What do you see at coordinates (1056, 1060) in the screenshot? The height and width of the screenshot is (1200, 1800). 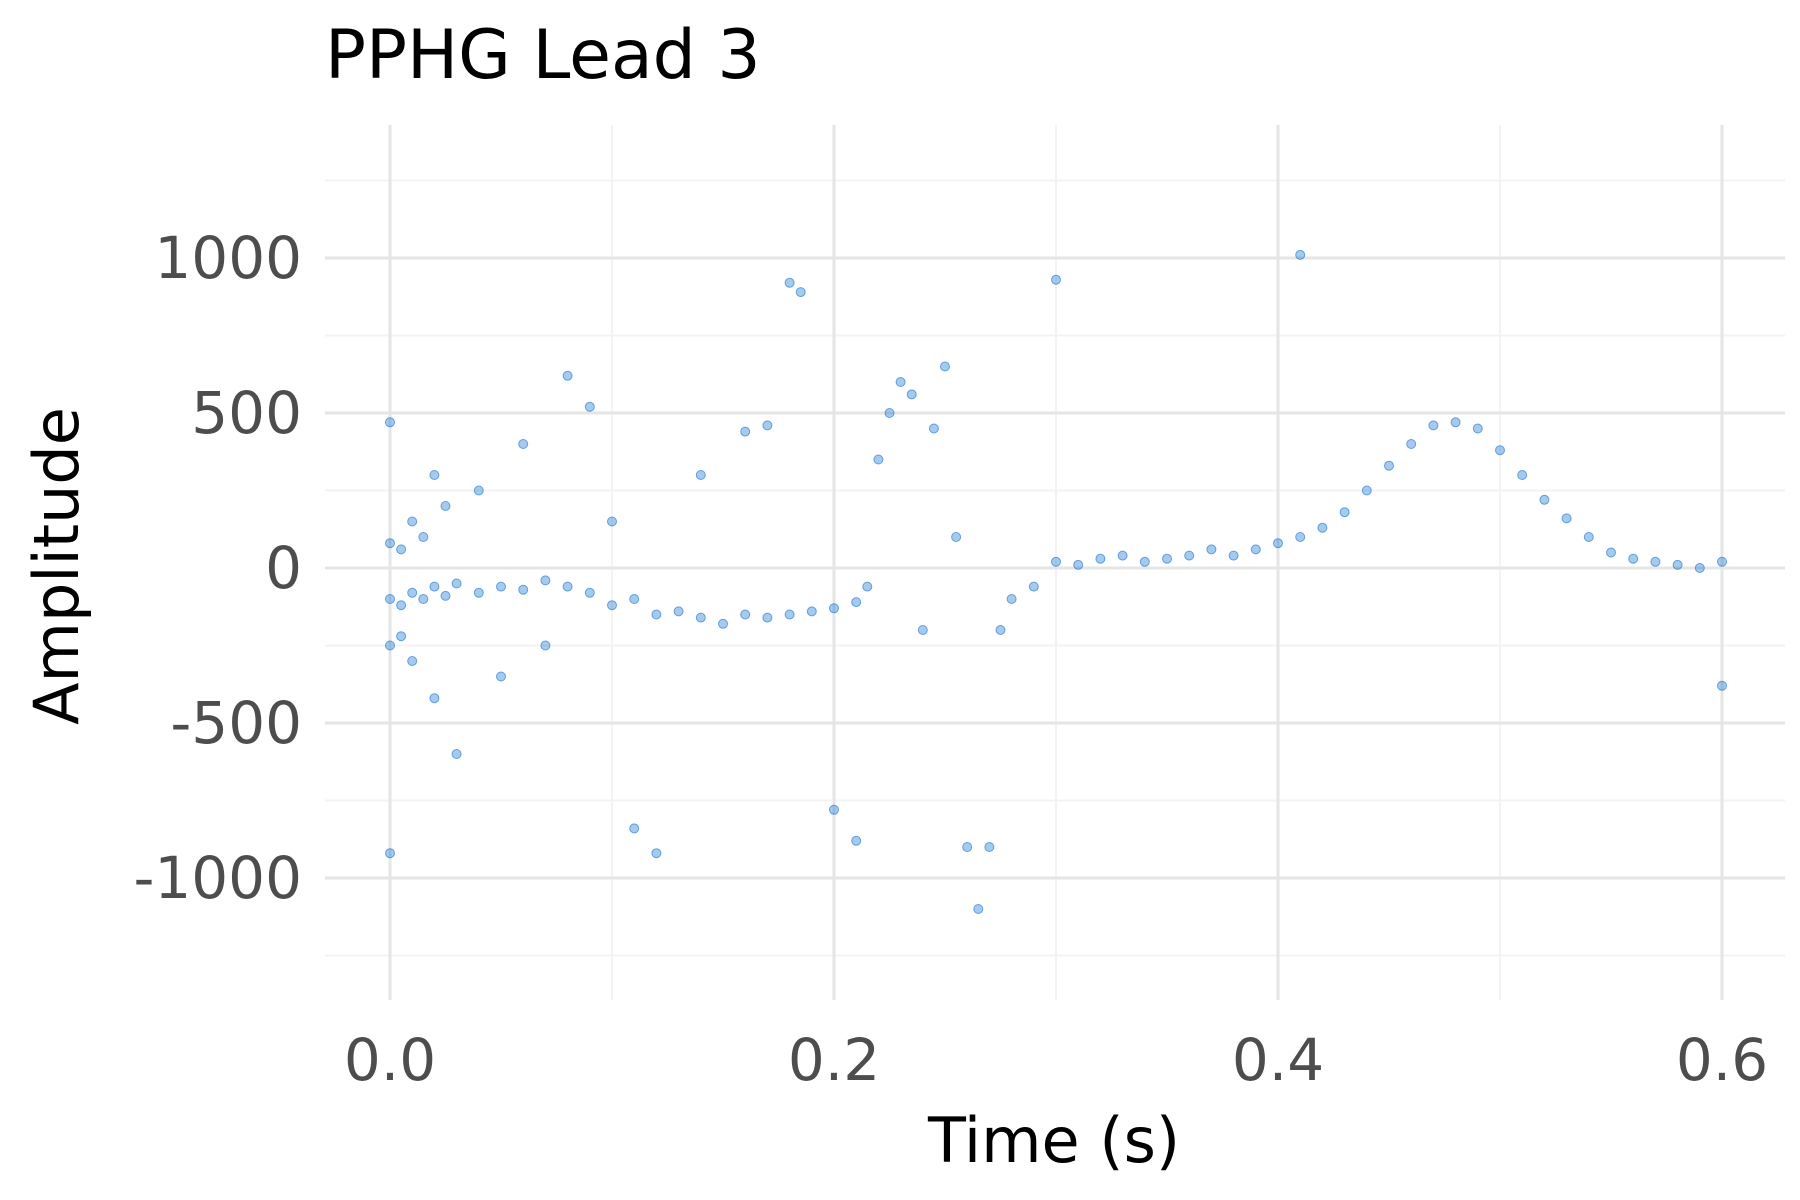 I see `x-tick-labels: 0.0 0.2 0.4 0.6` at bounding box center [1056, 1060].